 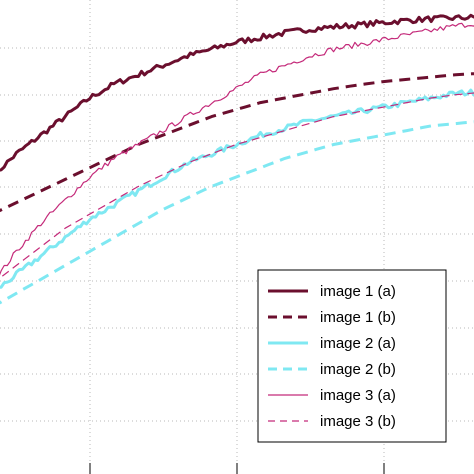 I want to click on legend-label-3: image 2 (a), so click(x=358, y=343).